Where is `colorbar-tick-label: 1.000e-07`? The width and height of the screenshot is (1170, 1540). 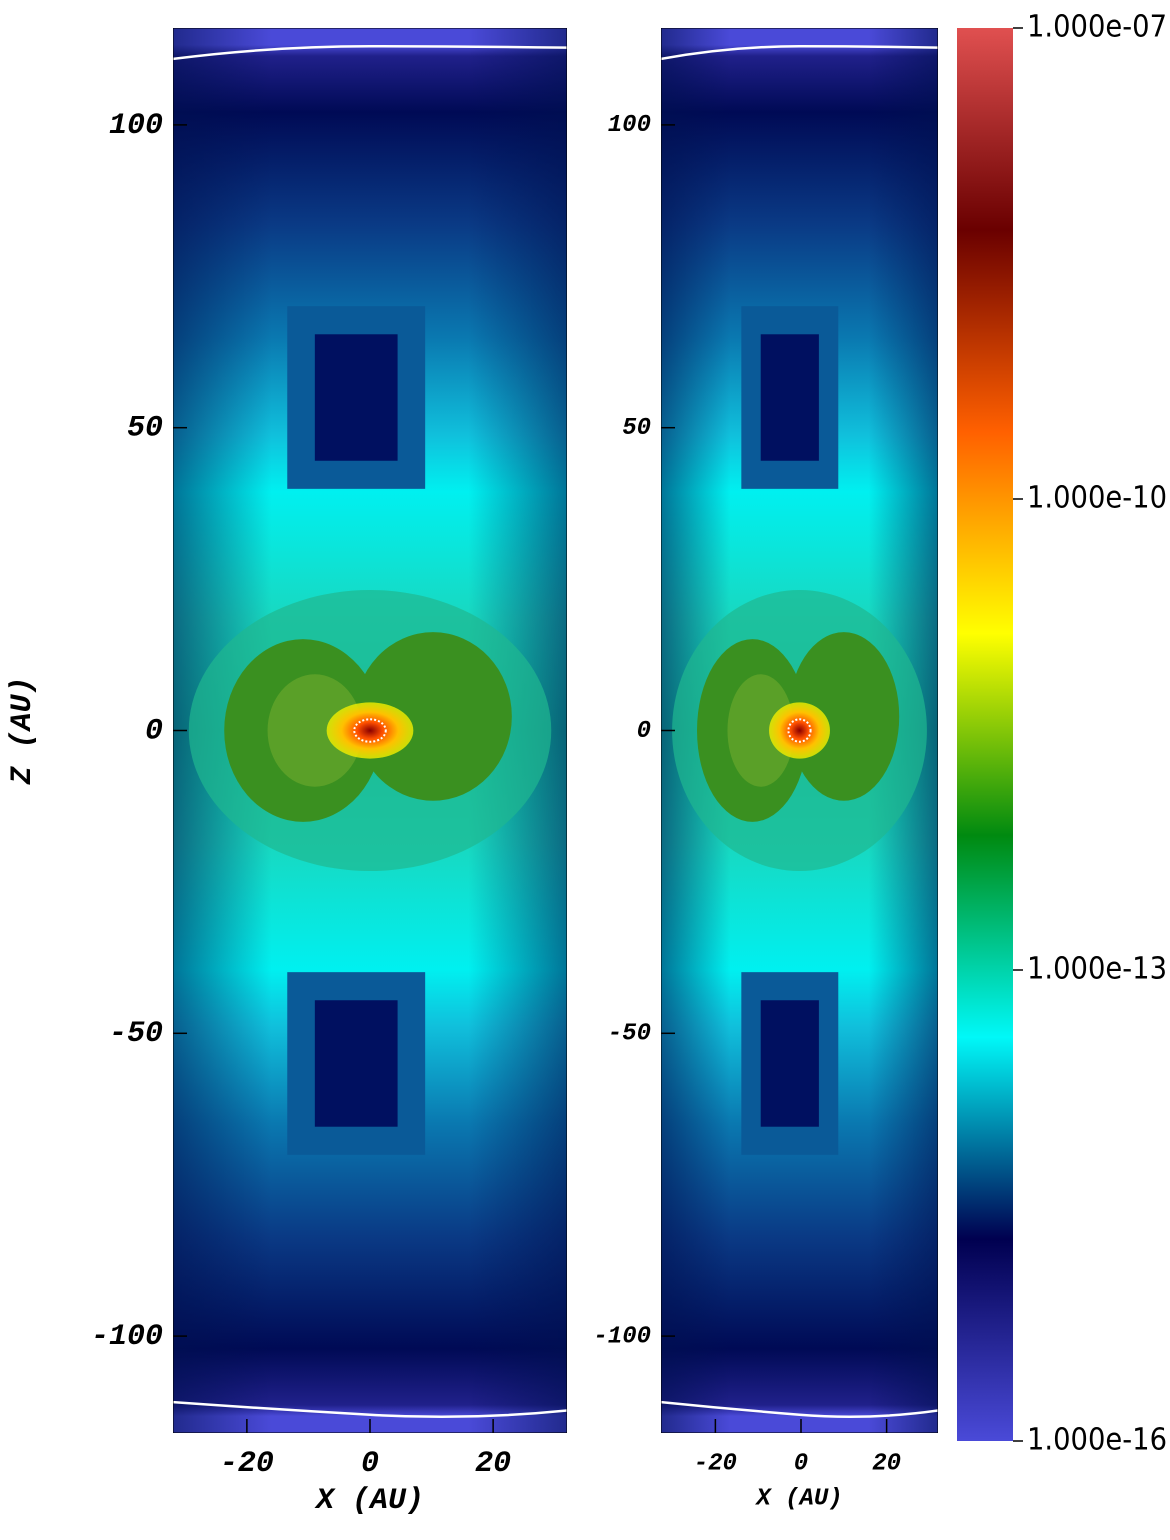
colorbar-tick-label: 1.000e-07 is located at coordinates (1097, 27).